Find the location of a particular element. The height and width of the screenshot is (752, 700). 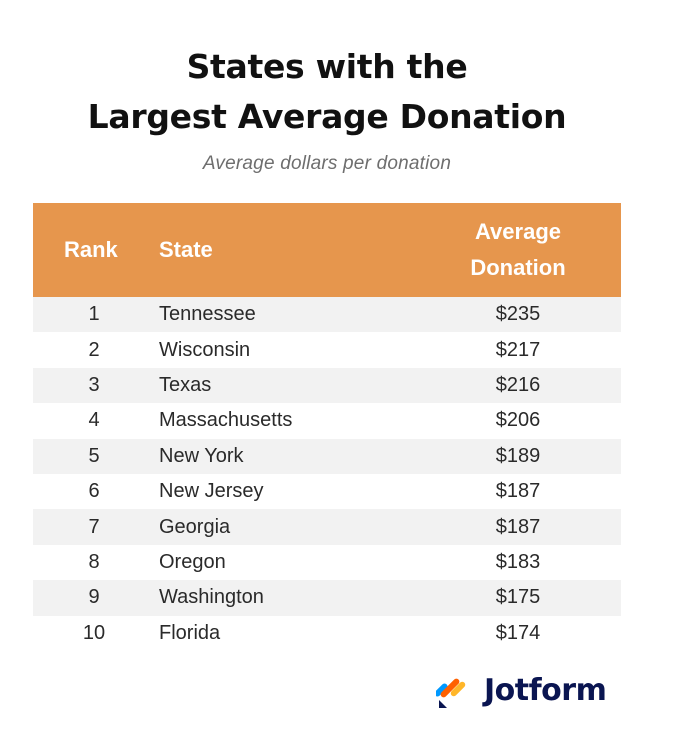

table-row: 5 New York $189 is located at coordinates (327, 456).